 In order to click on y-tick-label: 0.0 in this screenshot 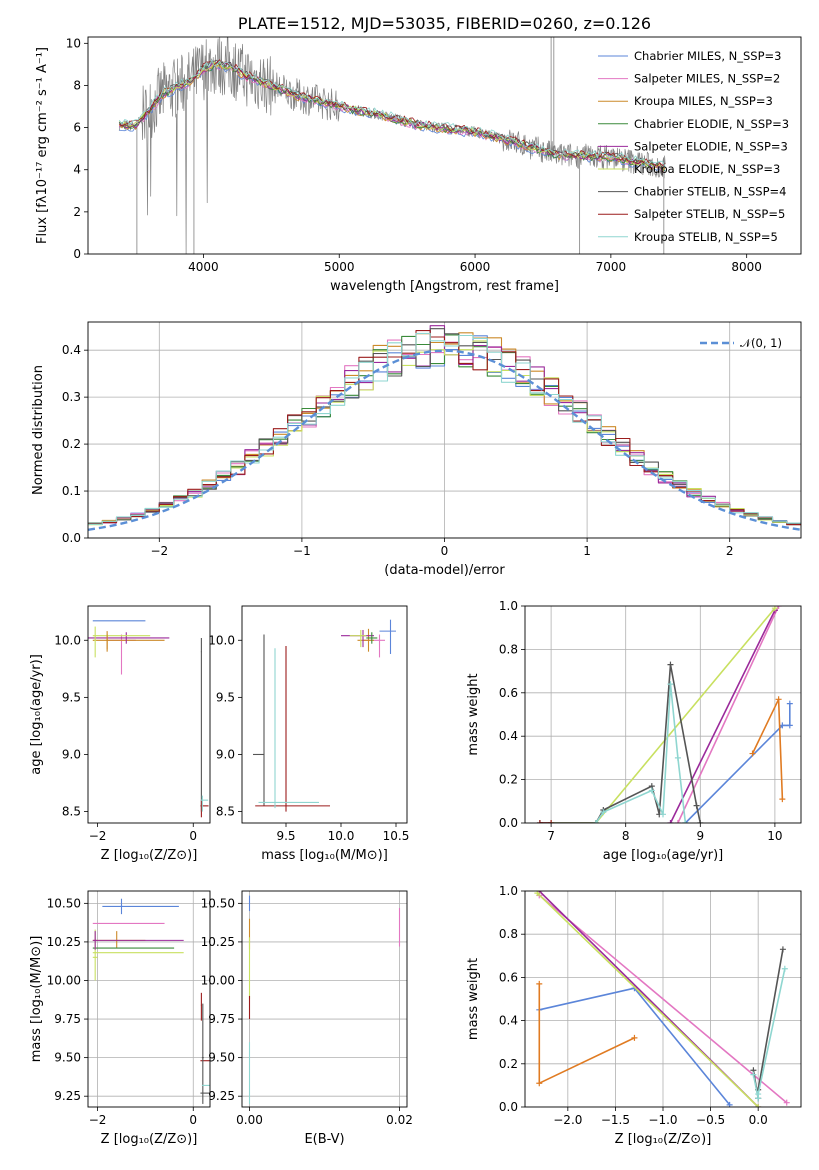, I will do `click(508, 823)`.